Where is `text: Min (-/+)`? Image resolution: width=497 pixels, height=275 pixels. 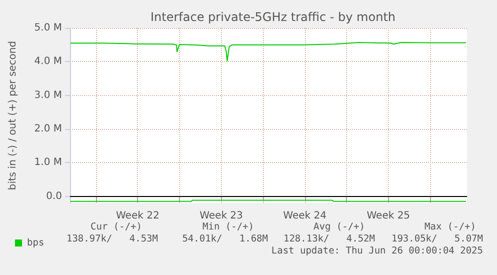
text: Min (-/+) is located at coordinates (228, 227).